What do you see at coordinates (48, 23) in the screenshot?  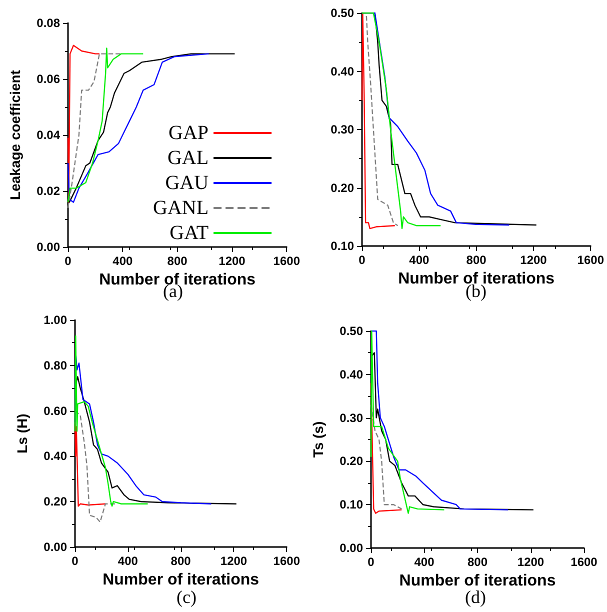 I see `y-tick-label: 0.08` at bounding box center [48, 23].